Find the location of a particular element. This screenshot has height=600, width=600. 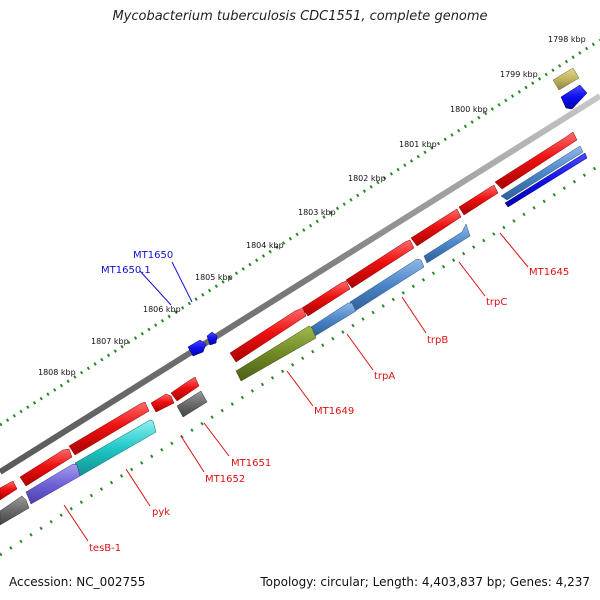

mt1650-features is located at coordinates (202, 344).